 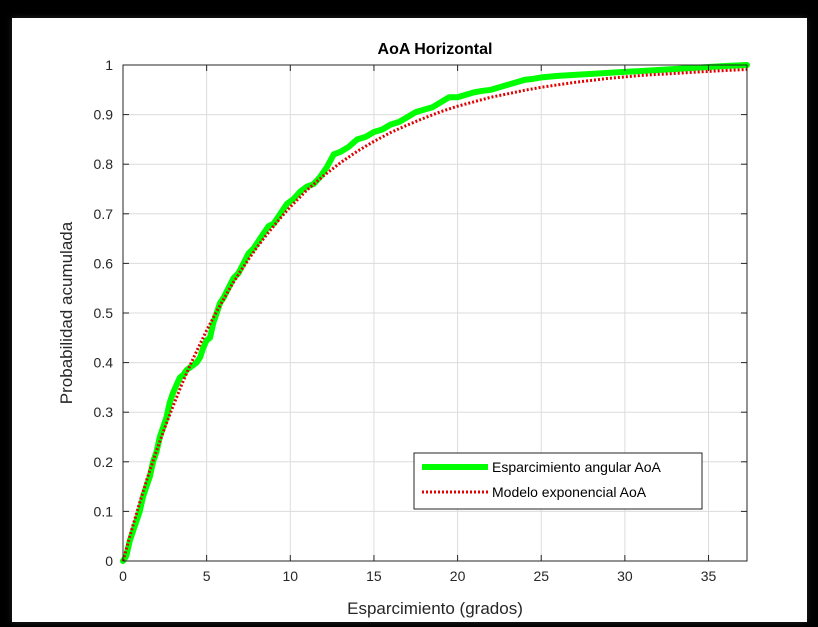 What do you see at coordinates (123, 576) in the screenshot?
I see `x-tick-label: 0` at bounding box center [123, 576].